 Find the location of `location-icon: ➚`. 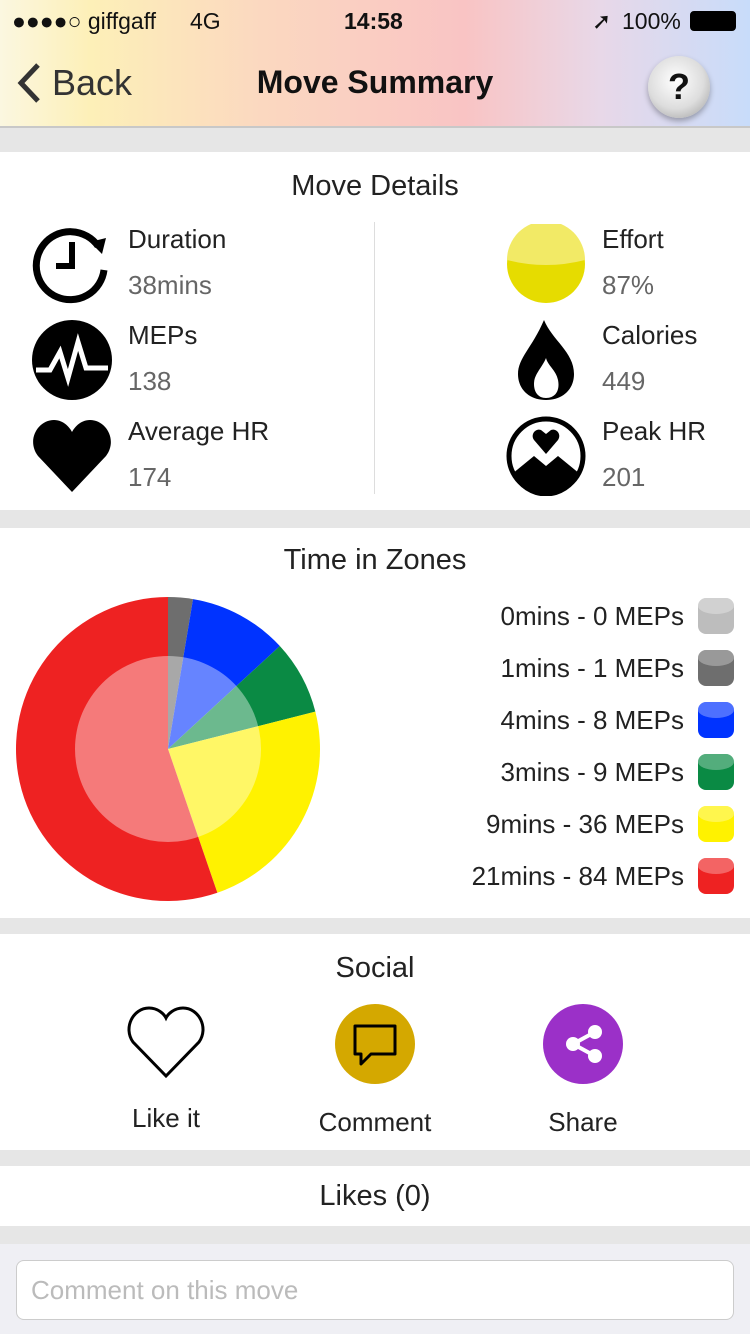

location-icon: ➚ is located at coordinates (602, 21).